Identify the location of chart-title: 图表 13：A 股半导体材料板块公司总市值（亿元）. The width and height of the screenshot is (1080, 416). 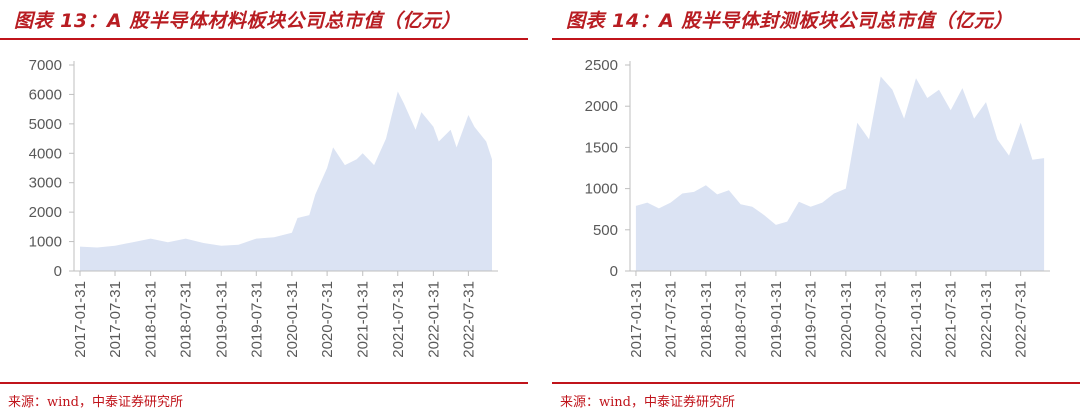
(237, 21).